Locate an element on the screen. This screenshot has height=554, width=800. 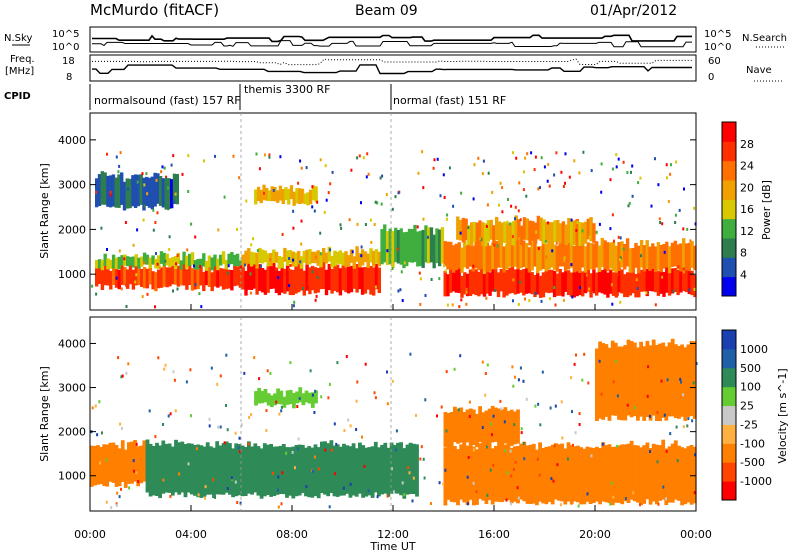
y-tick-label: 2000 is located at coordinates (72, 229).